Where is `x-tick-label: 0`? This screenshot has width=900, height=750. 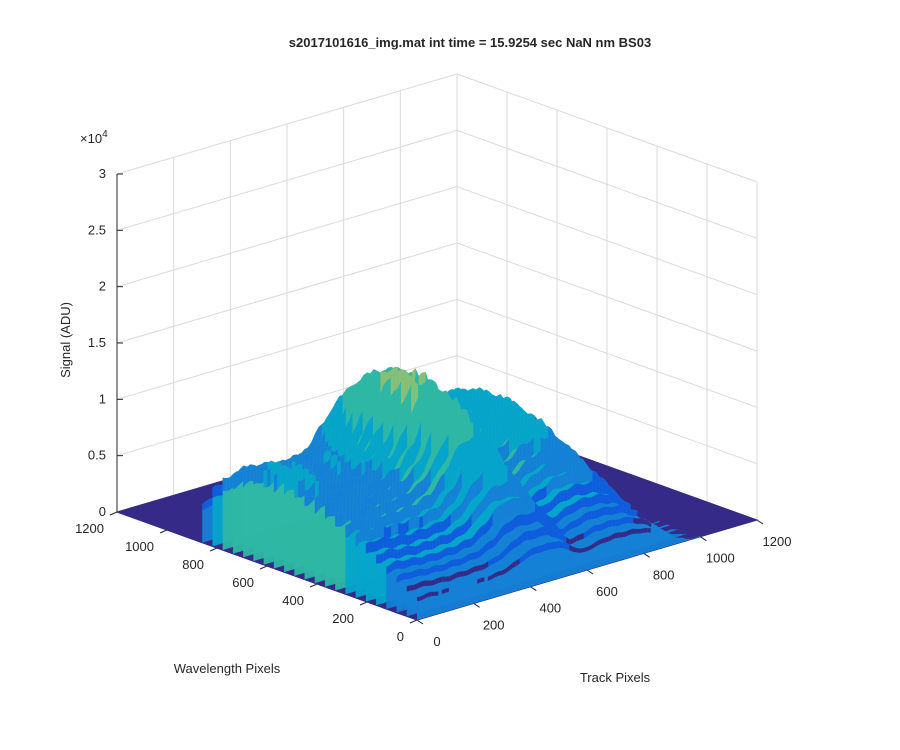 x-tick-label: 0 is located at coordinates (436, 641).